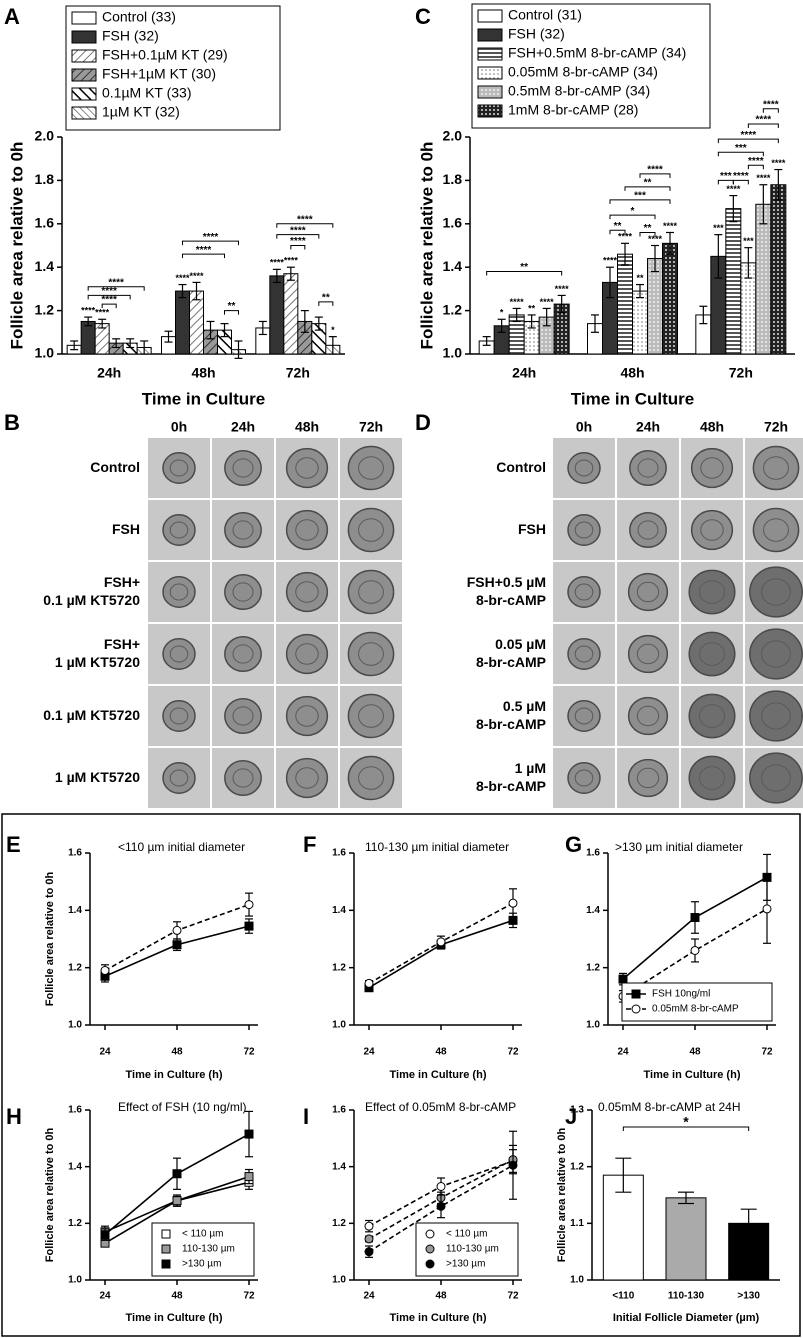 The image size is (803, 1338). What do you see at coordinates (577, 1223) in the screenshot?
I see `y-tick-label: 1.1` at bounding box center [577, 1223].